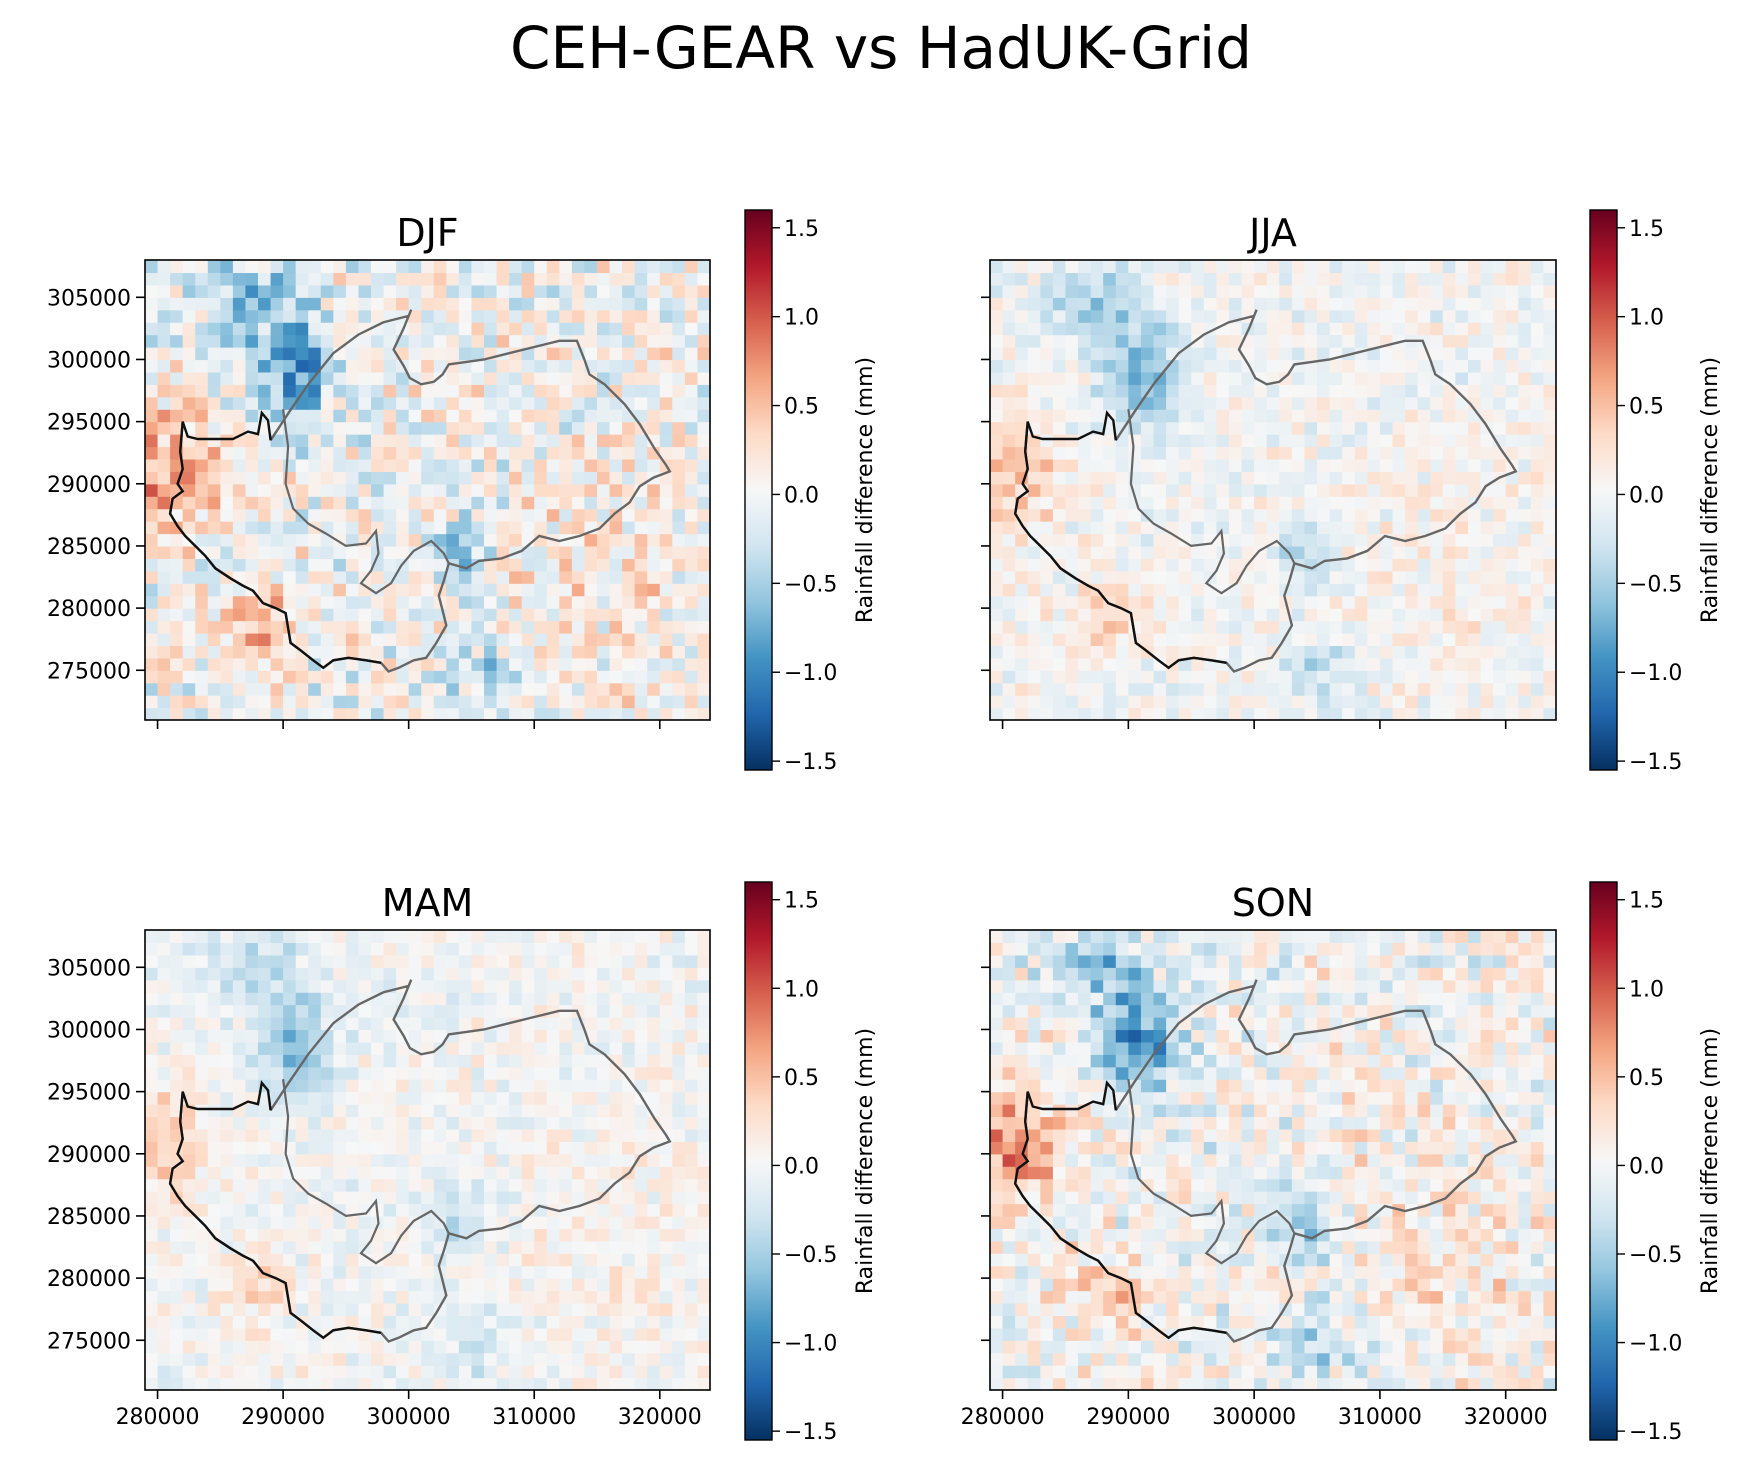 This screenshot has width=1763, height=1471. Describe the element at coordinates (89, 485) in the screenshot. I see `y-tick-label: 290000` at that location.